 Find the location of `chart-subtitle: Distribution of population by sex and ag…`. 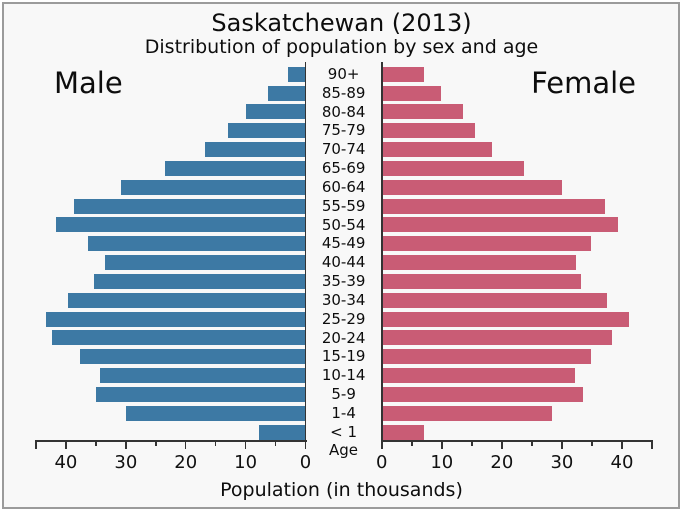

chart-subtitle: Distribution of population by sex and ag… is located at coordinates (341, 47).